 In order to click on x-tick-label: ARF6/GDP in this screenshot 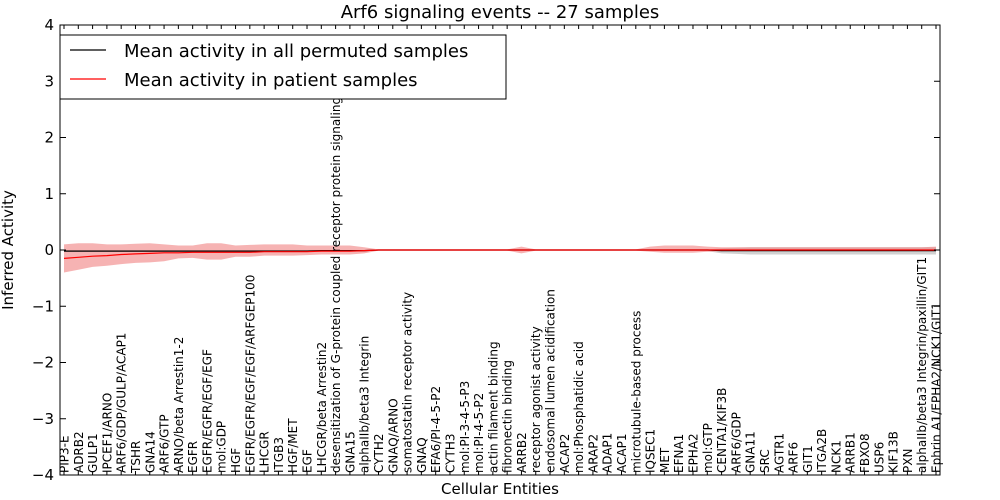, I will do `click(736, 442)`.